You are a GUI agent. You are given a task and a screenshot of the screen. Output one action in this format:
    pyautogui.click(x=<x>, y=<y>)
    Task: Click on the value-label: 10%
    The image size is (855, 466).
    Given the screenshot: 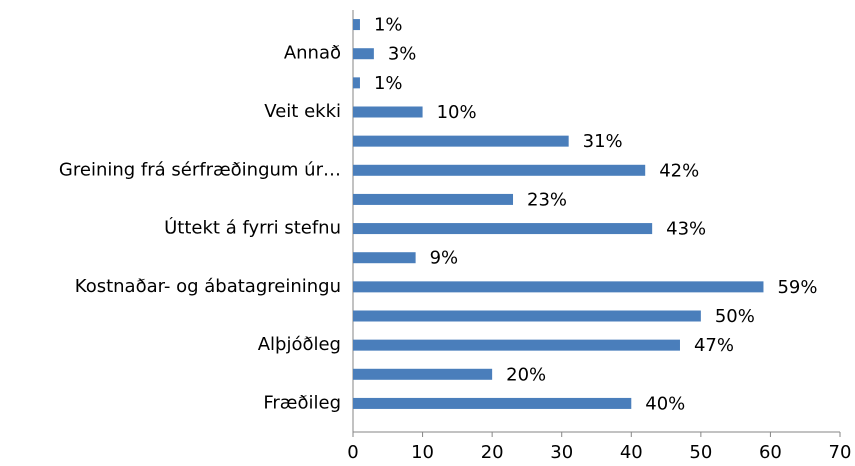 What is the action you would take?
    pyautogui.click(x=457, y=112)
    